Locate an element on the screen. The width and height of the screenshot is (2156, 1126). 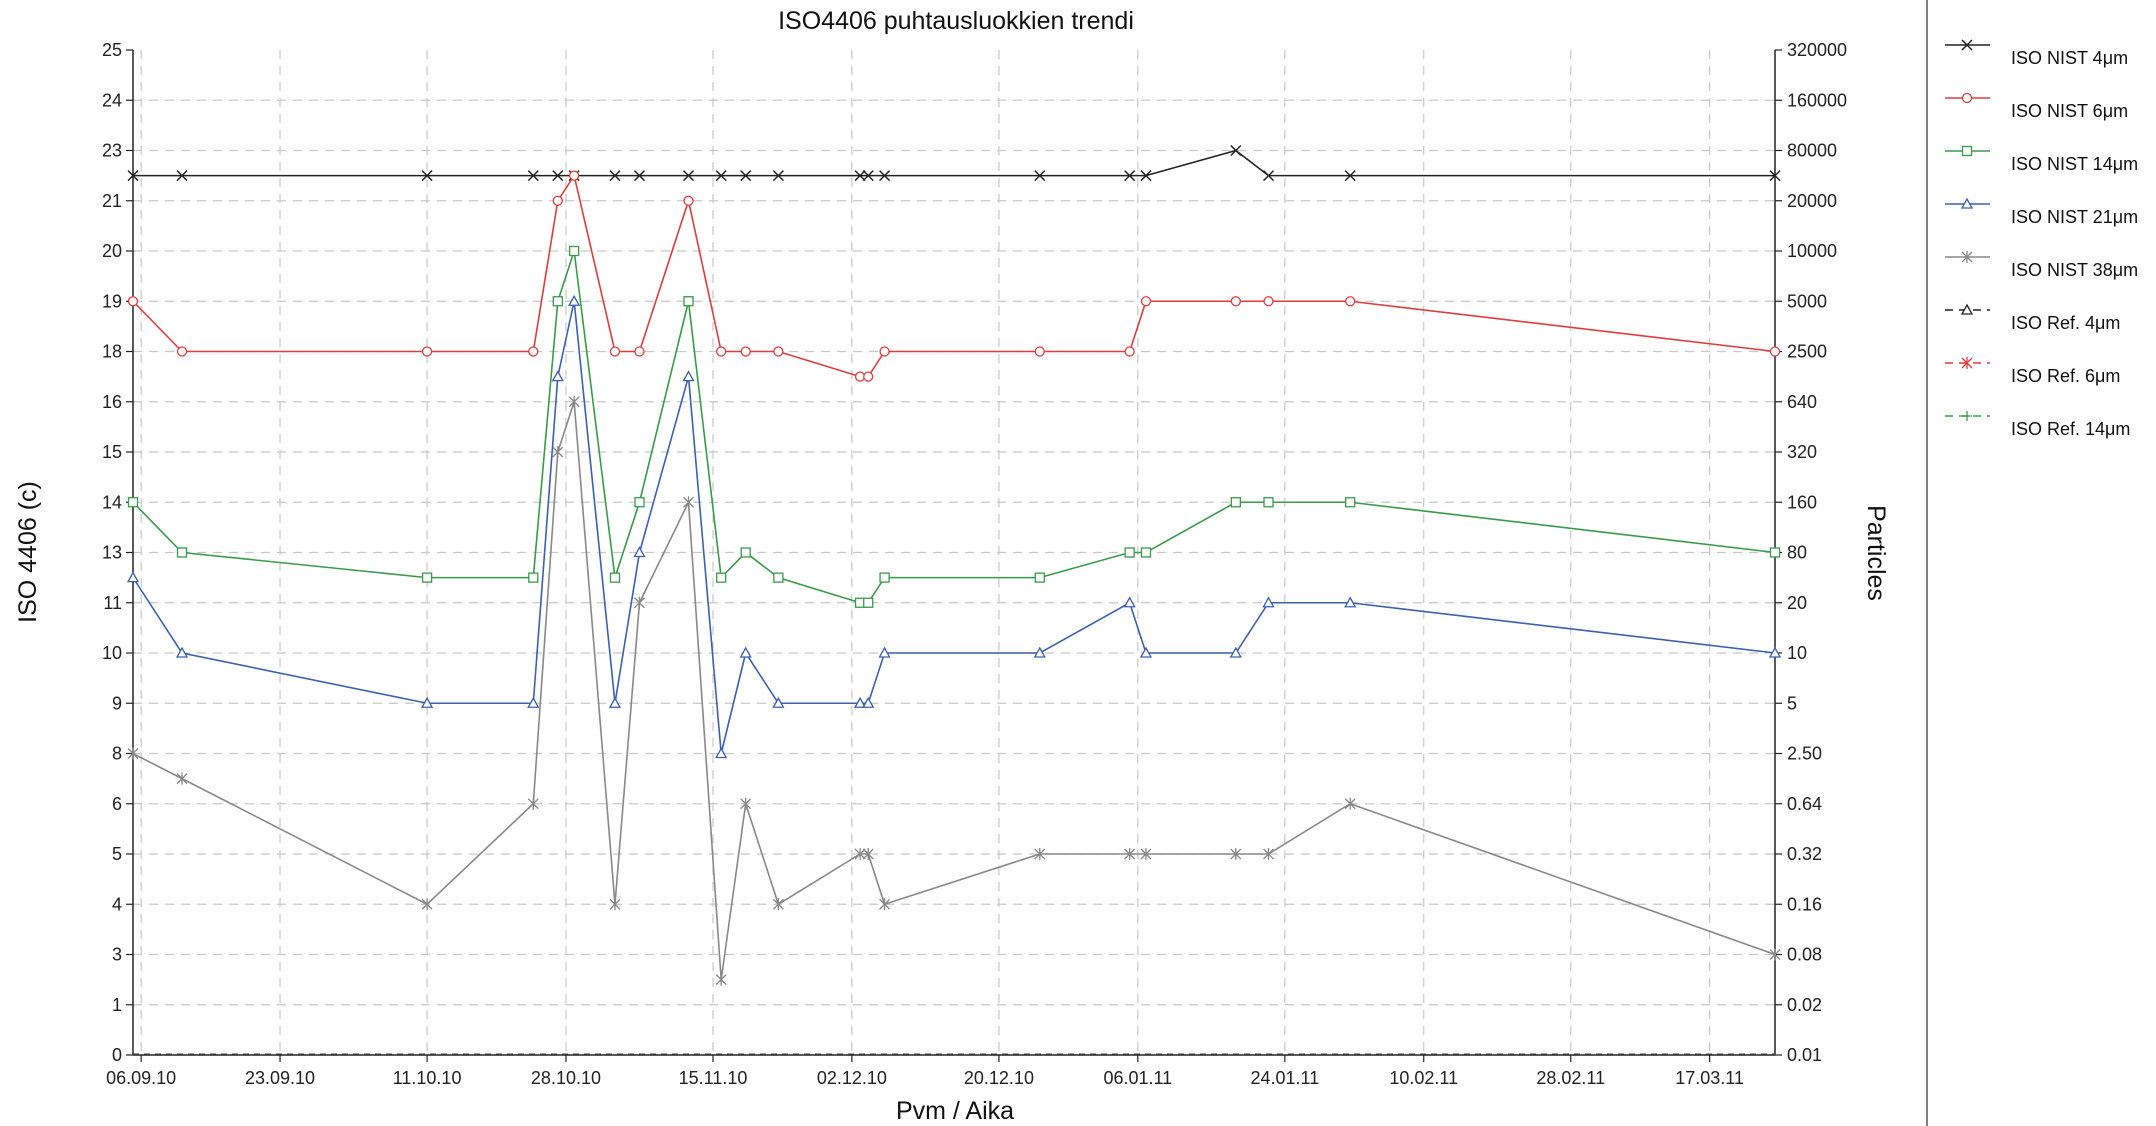
y-right-tick-label: 320000 is located at coordinates (1817, 50).